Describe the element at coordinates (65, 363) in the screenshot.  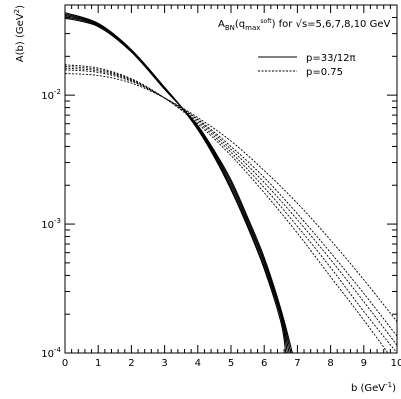
I see `x-tick-label: 0` at that location.